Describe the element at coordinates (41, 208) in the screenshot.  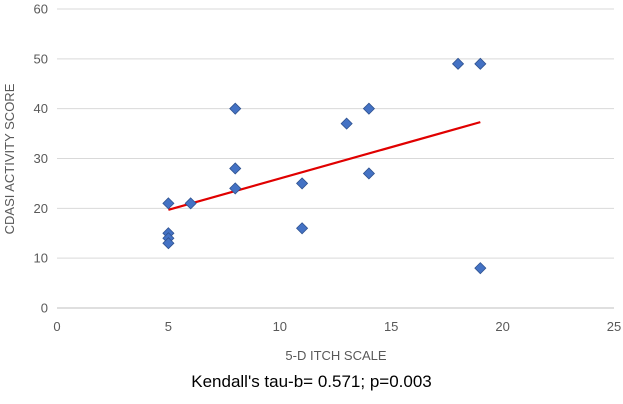
I see `y-tick-label: 20` at that location.